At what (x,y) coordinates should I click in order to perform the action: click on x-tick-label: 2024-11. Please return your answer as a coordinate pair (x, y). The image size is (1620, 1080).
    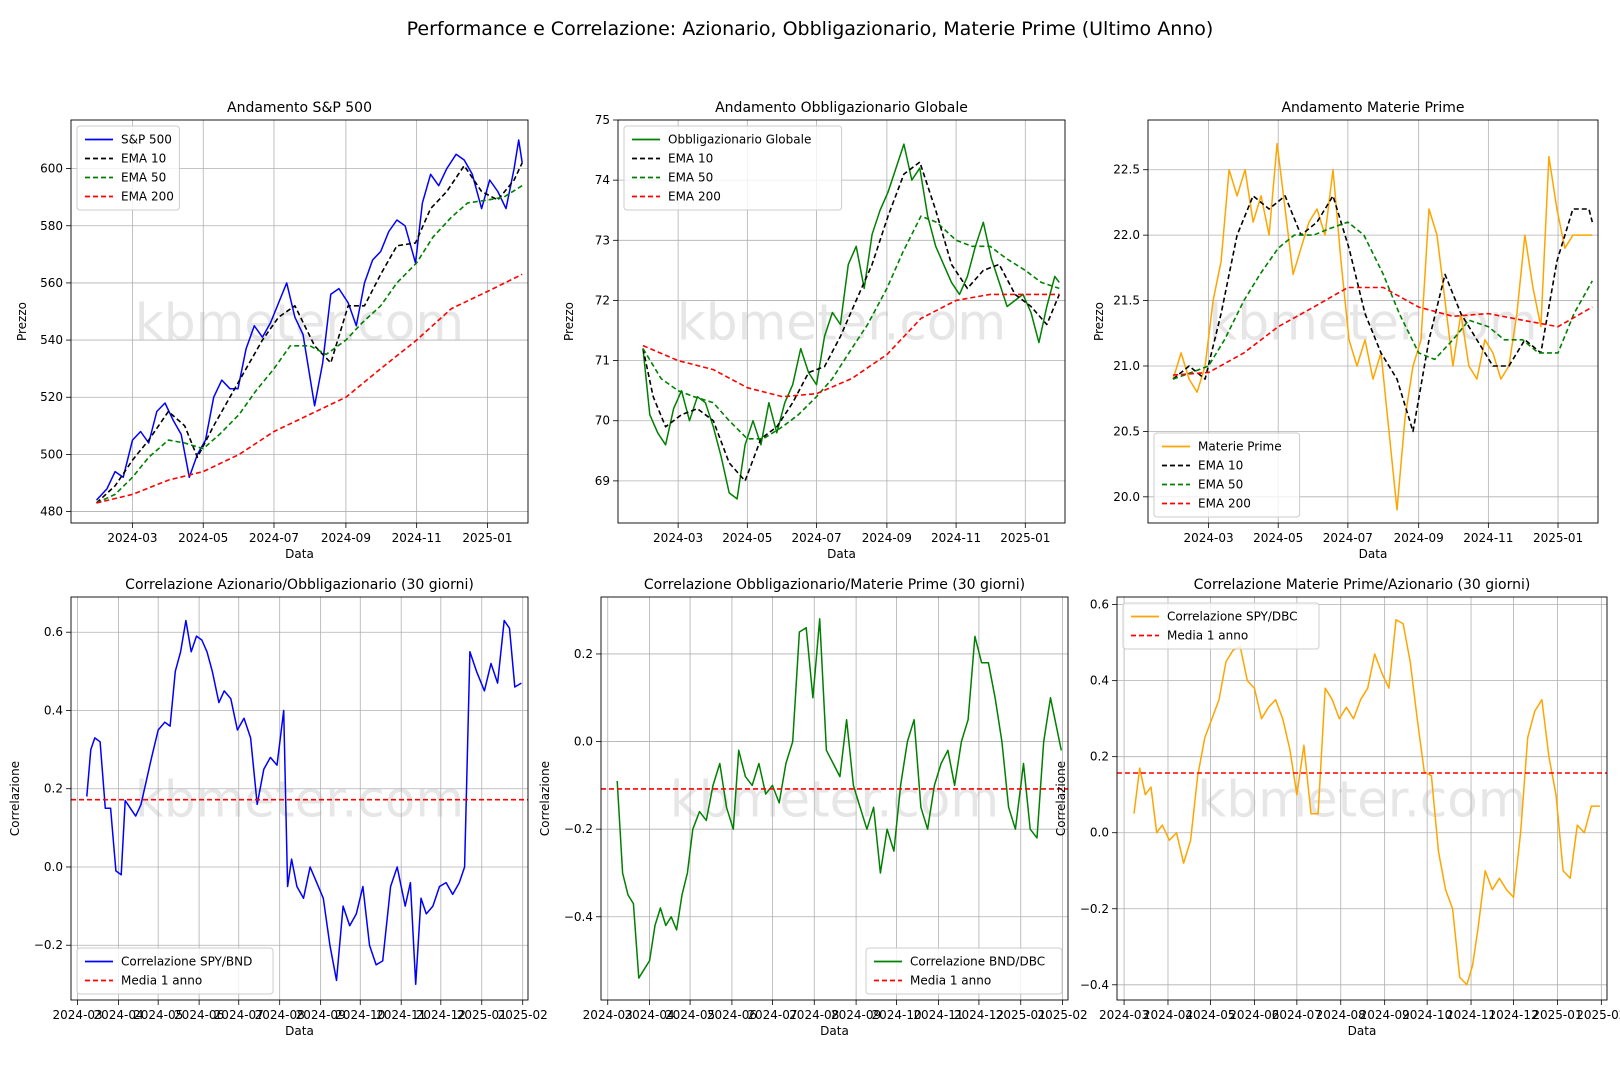
    Looking at the image, I should click on (1471, 1015).